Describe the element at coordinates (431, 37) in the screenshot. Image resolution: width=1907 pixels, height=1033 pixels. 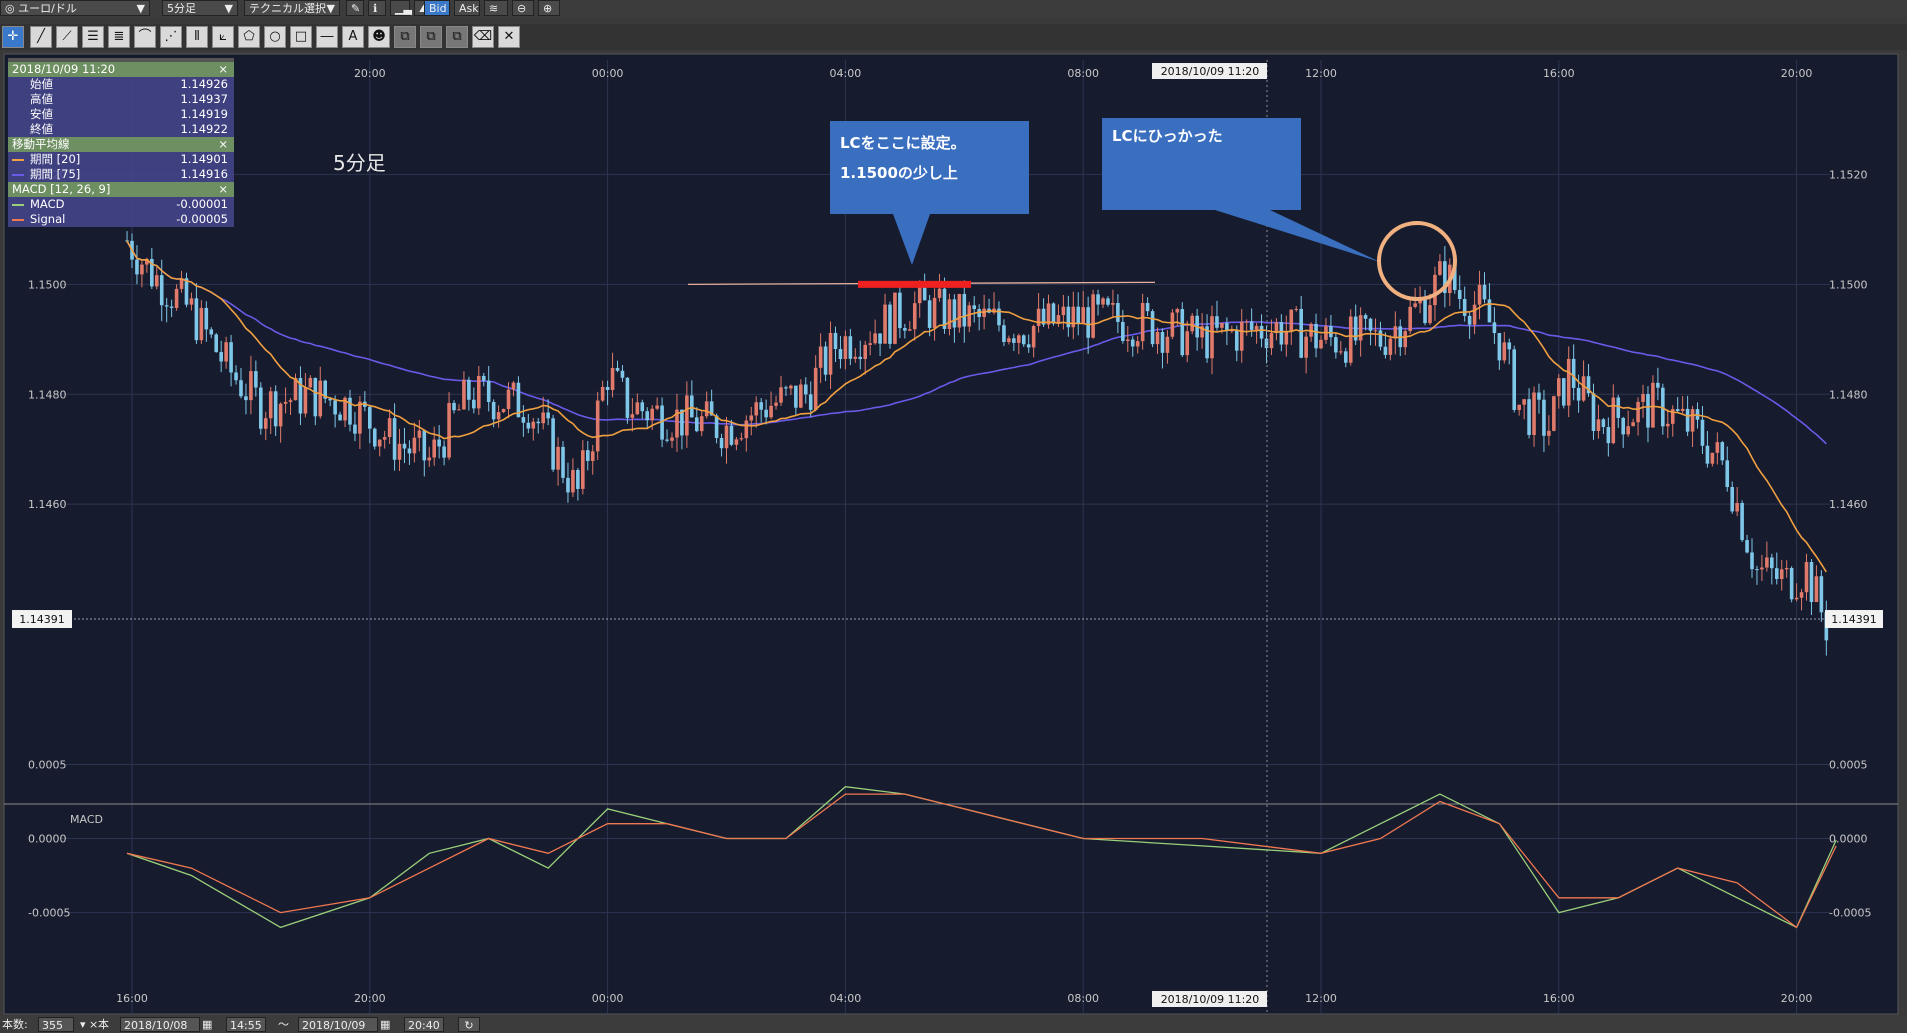
I see `paste-icon: ⧉` at that location.